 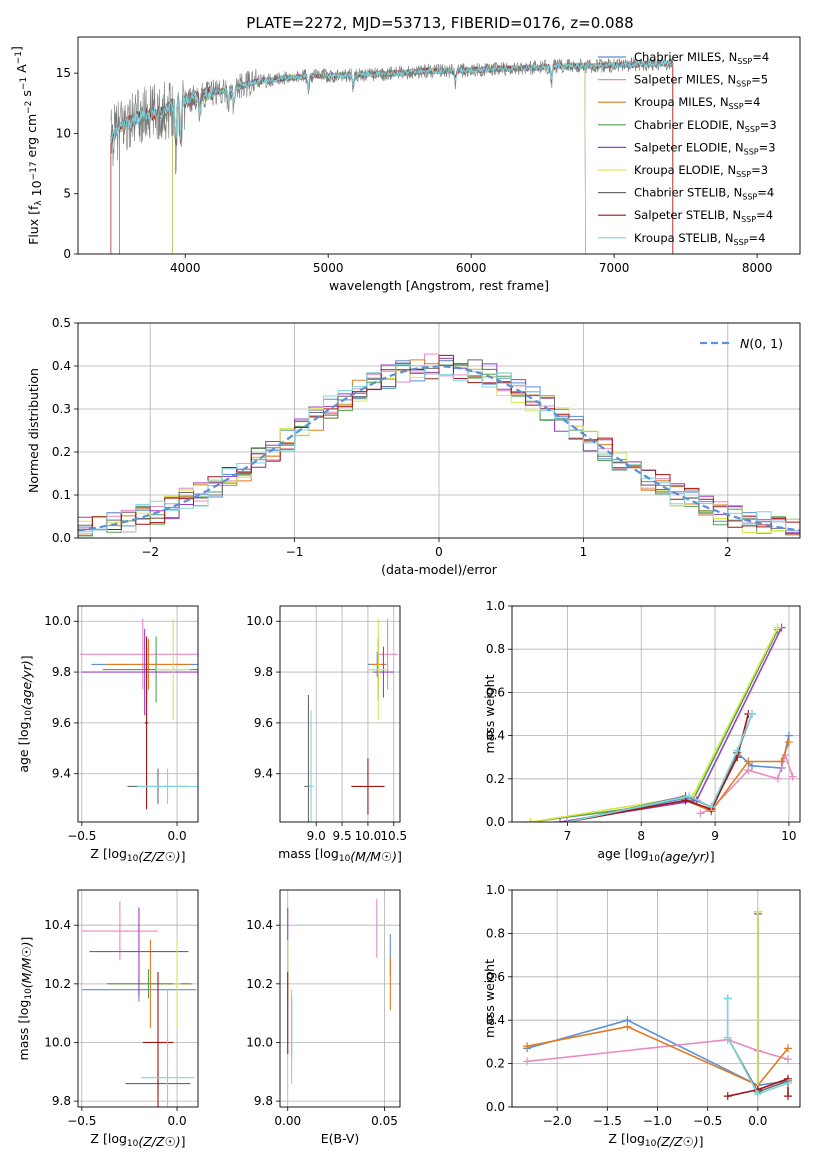 I want to click on legend-label: Kroupa ELODIE, NSSP=3, so click(x=701, y=171).